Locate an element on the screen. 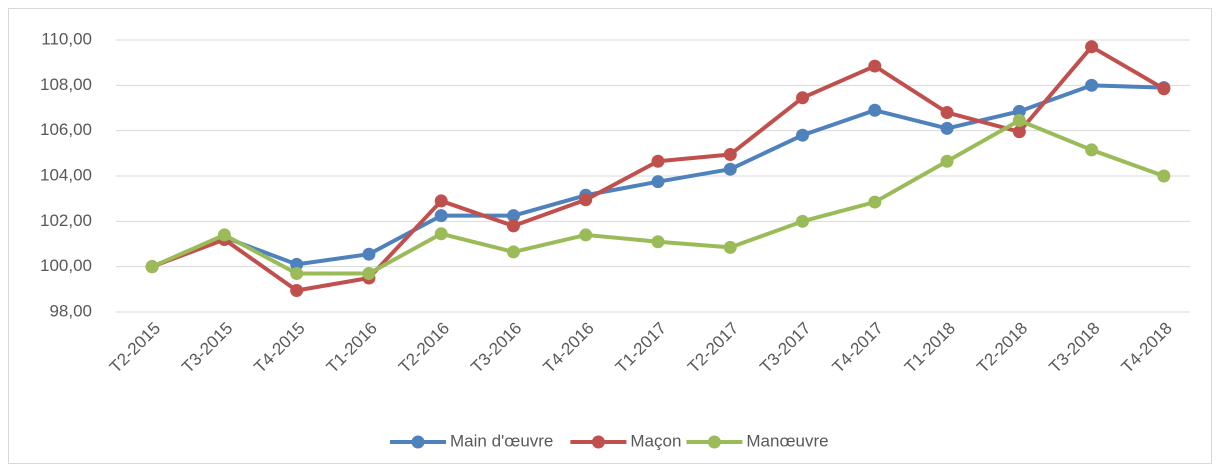  y-tick-label: 108,00 is located at coordinates (66, 84).